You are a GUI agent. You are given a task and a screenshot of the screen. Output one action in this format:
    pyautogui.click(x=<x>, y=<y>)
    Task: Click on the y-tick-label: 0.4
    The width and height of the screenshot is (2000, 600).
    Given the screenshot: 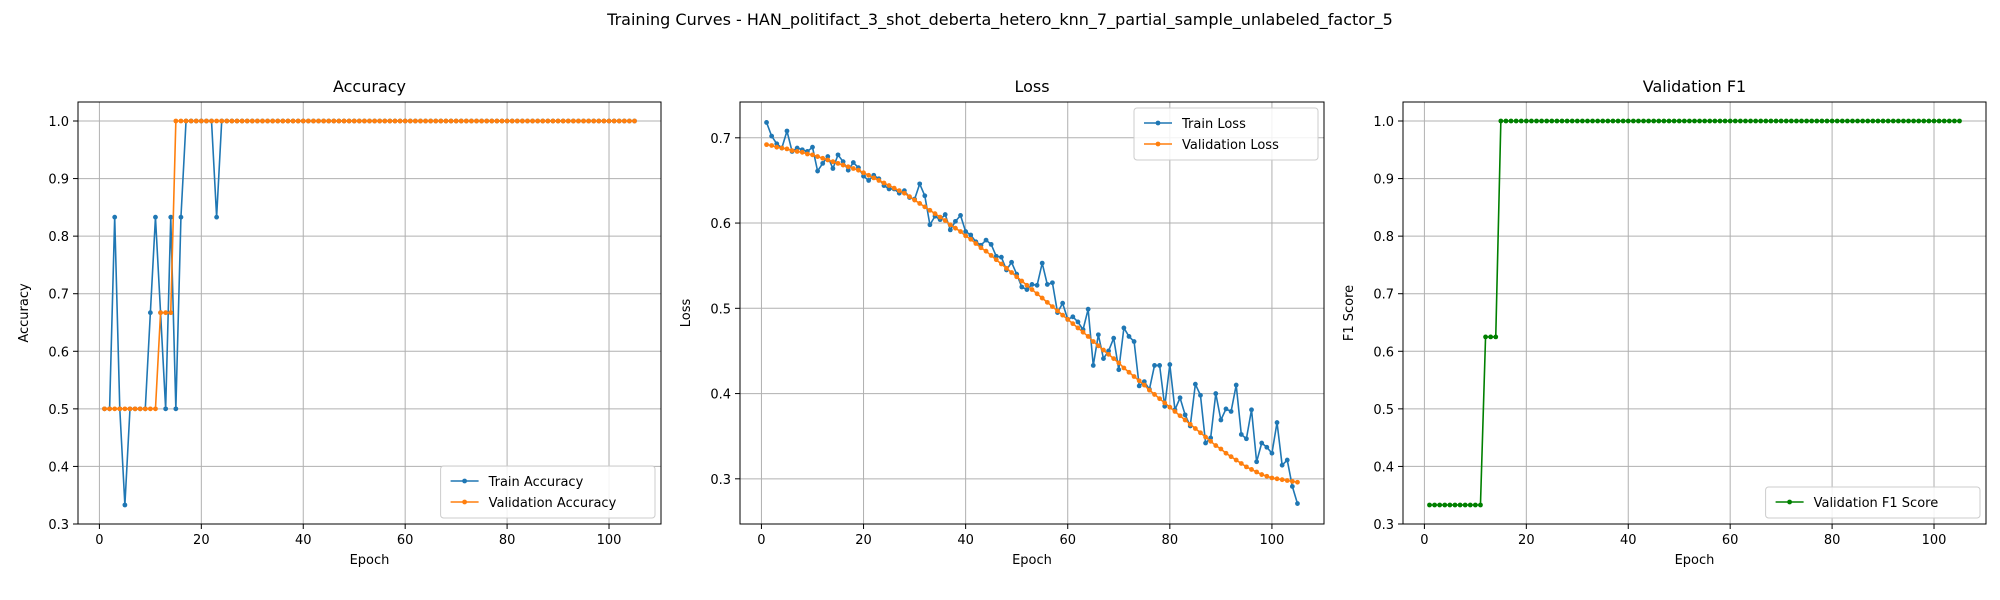 What is the action you would take?
    pyautogui.click(x=58, y=467)
    